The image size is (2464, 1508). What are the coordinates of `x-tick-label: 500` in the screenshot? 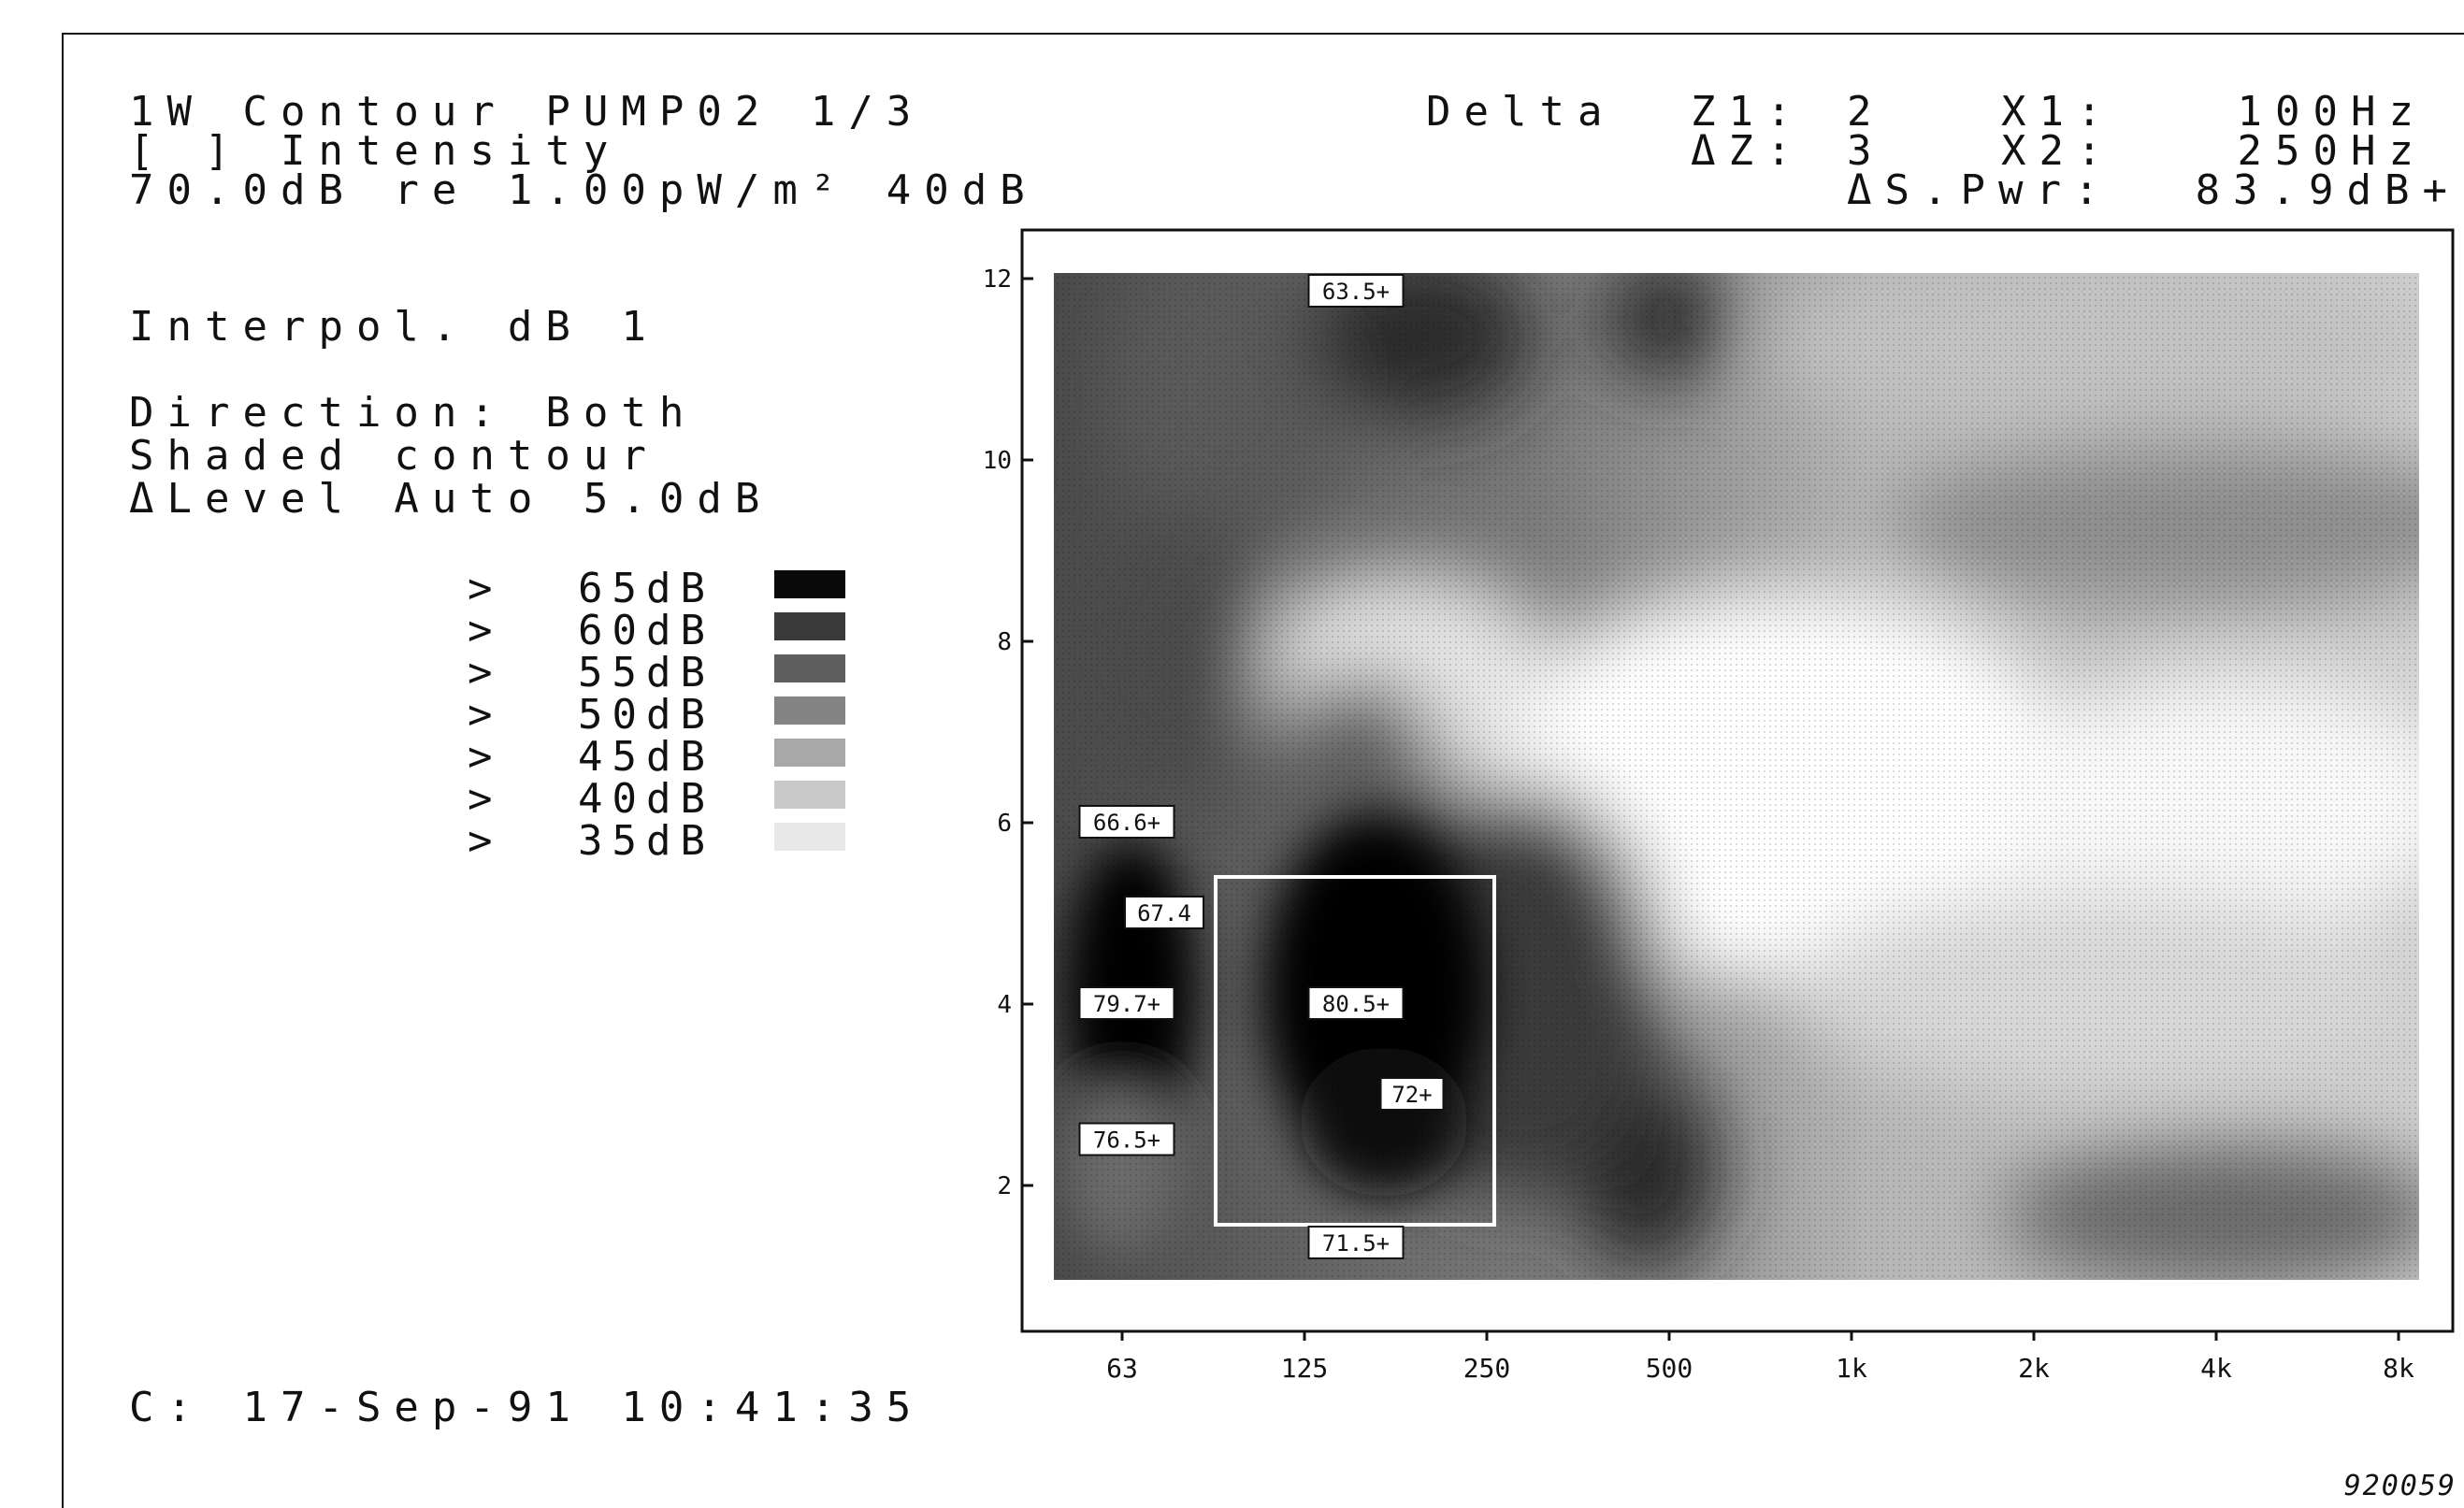 It's located at (1669, 1368).